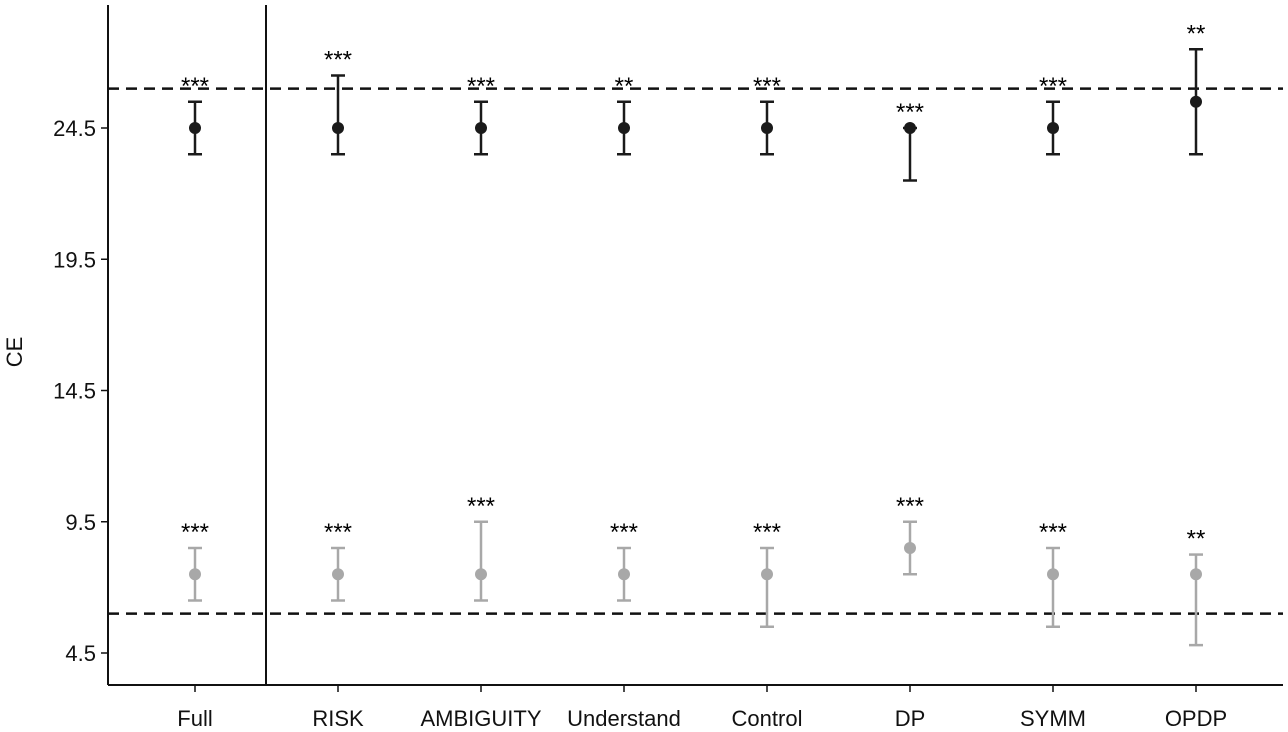 The image size is (1288, 732). What do you see at coordinates (74, 128) in the screenshot?
I see `y-tick-label: 24.5` at bounding box center [74, 128].